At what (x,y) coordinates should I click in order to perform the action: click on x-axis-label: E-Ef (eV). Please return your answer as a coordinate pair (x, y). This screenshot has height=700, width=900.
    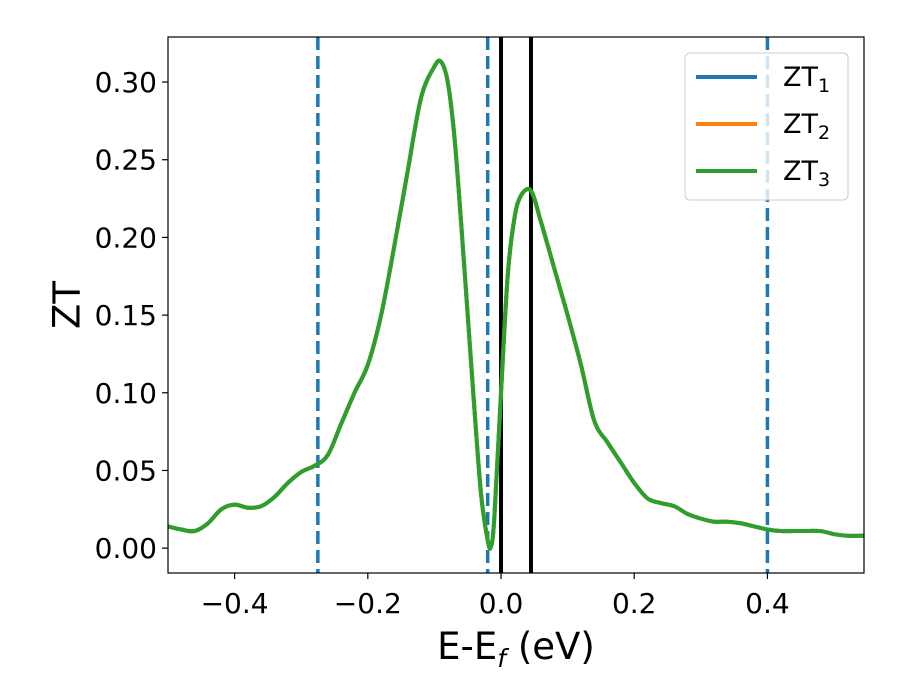
    Looking at the image, I should click on (516, 649).